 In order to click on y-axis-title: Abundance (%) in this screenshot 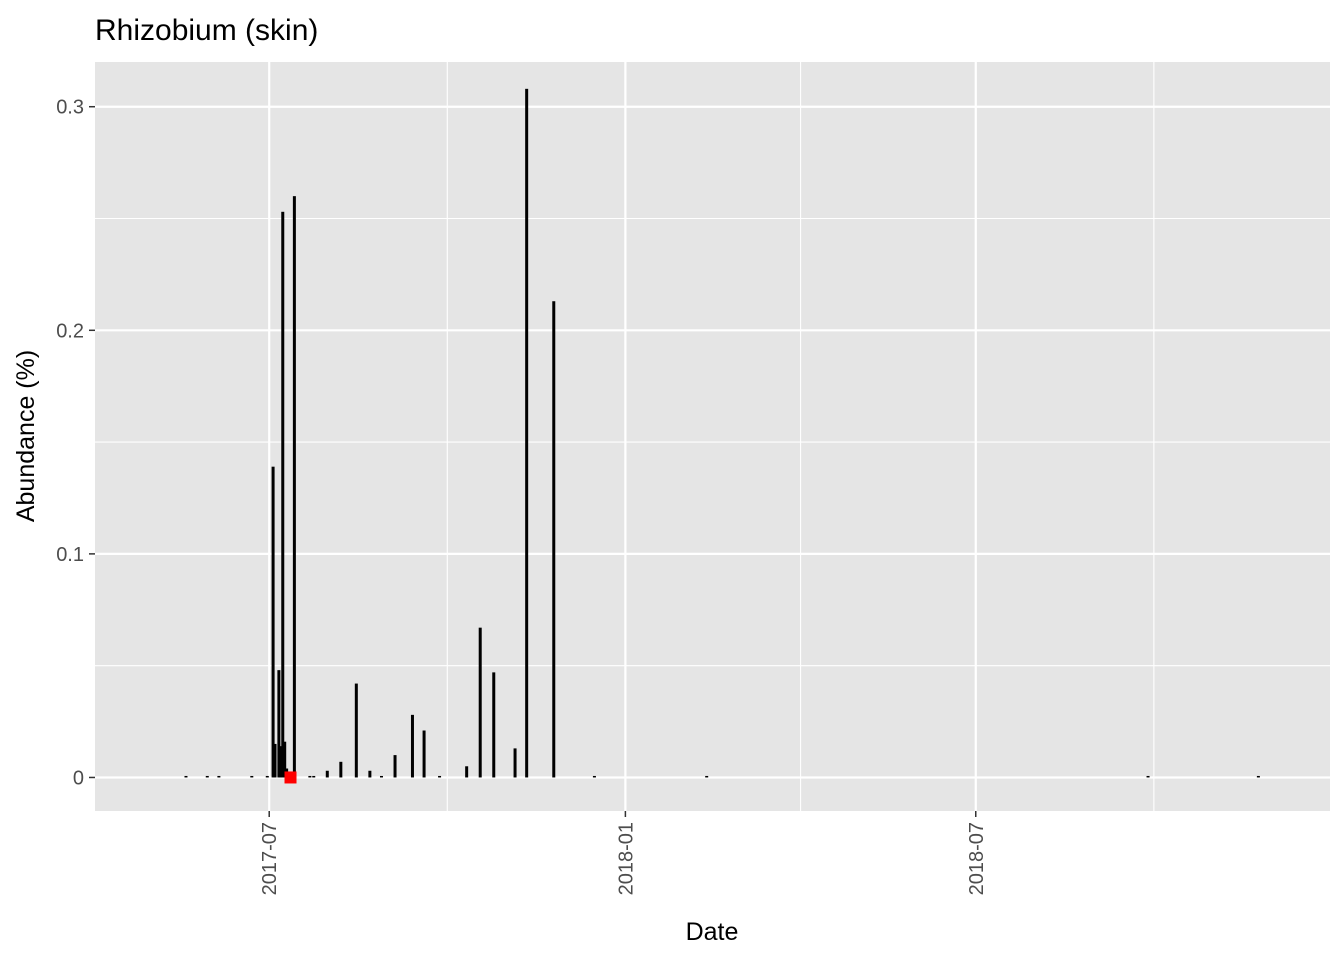, I will do `click(26, 436)`.